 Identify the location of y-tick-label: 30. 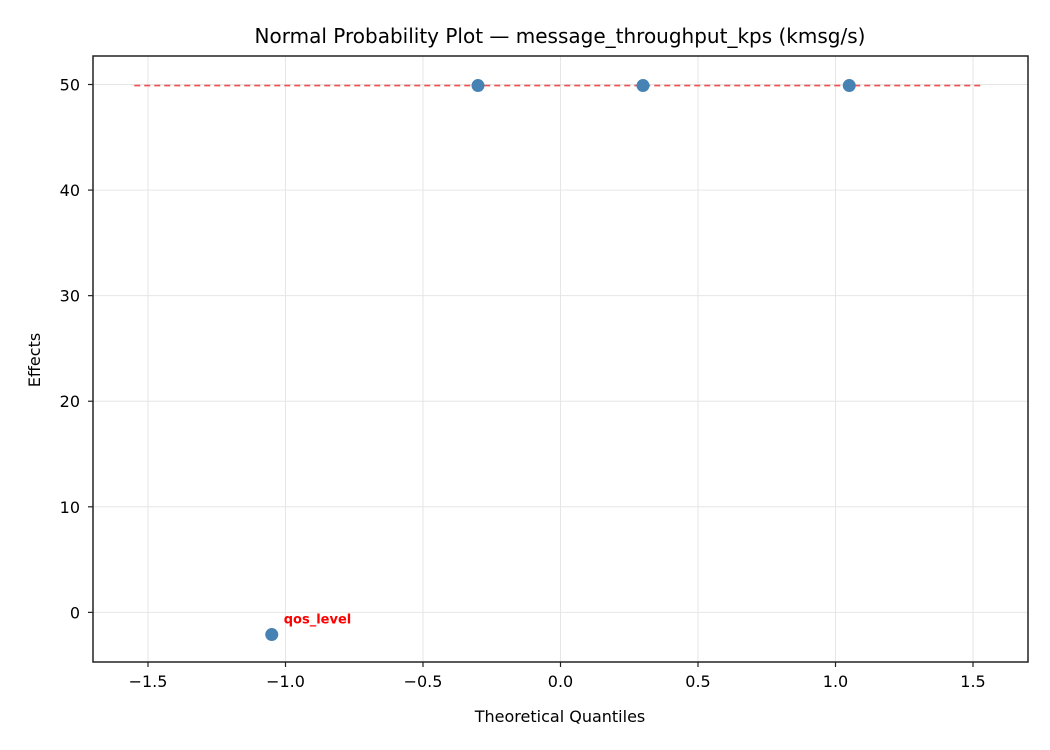
(70, 296).